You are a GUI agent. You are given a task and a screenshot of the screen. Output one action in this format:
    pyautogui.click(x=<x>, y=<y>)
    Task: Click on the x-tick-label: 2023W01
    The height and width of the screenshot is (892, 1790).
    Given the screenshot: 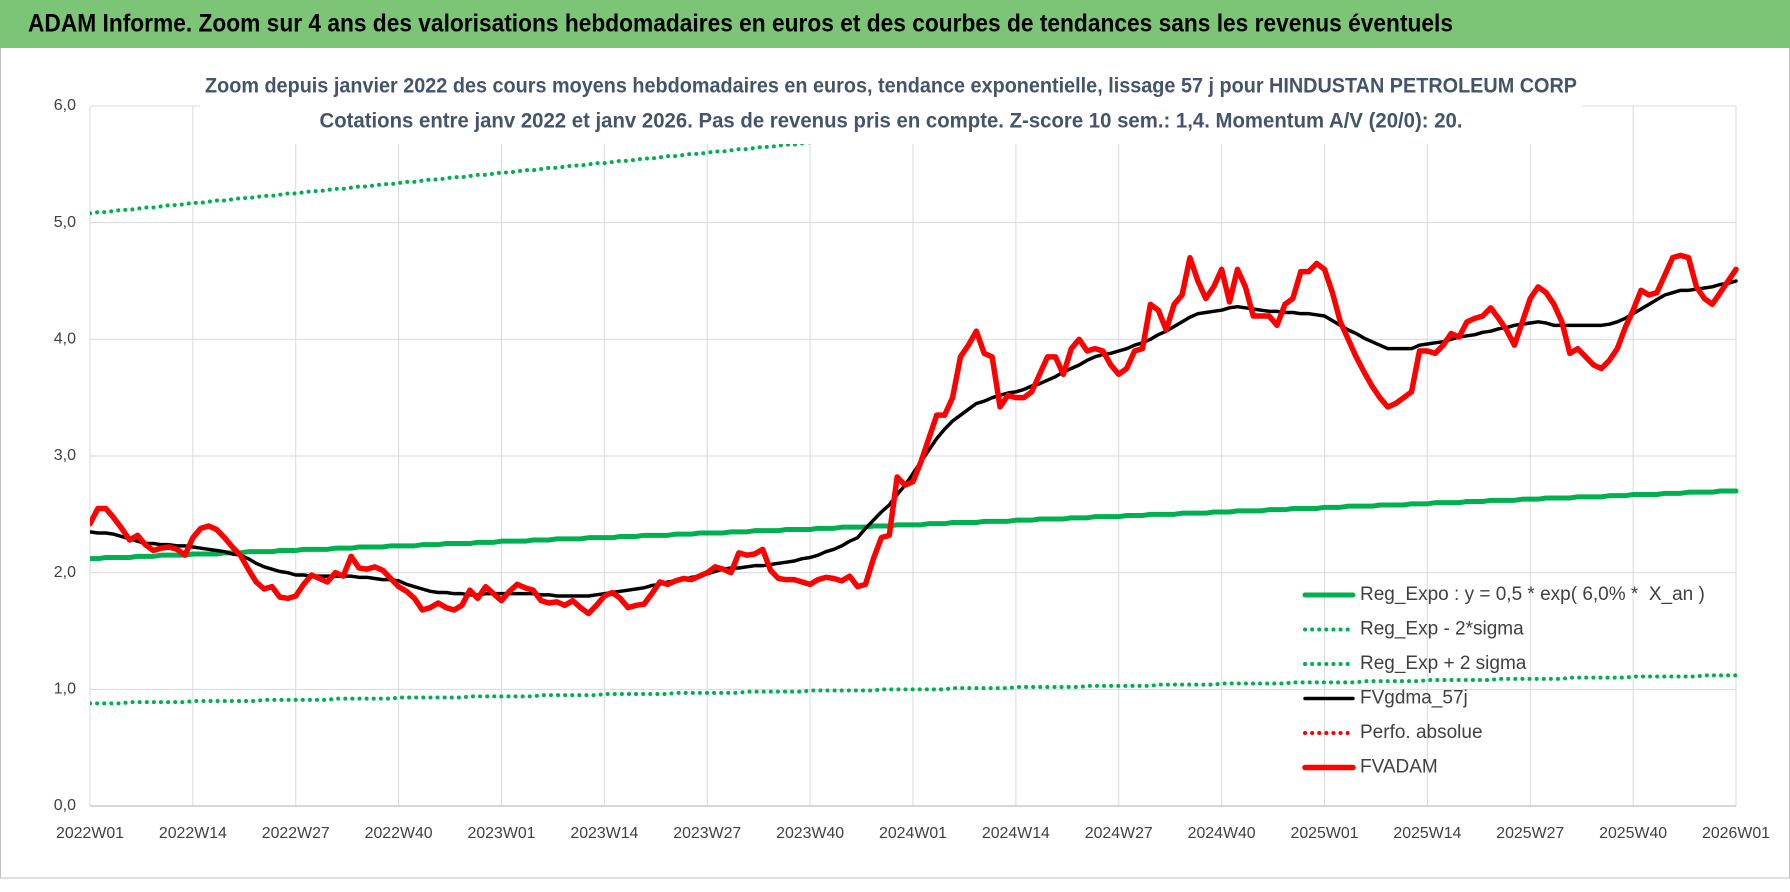 What is the action you would take?
    pyautogui.click(x=502, y=833)
    